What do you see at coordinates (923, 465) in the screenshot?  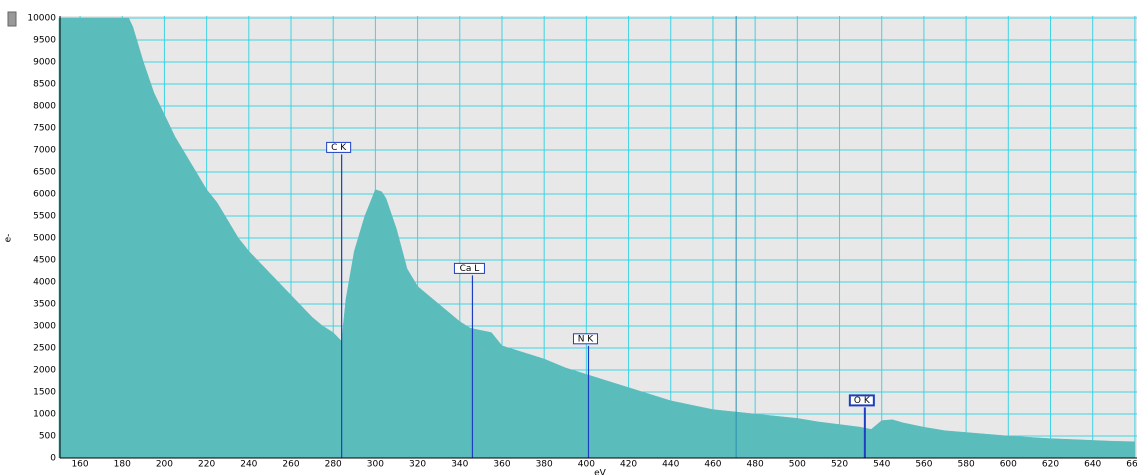 I see `x-tick-label: 560` at bounding box center [923, 465].